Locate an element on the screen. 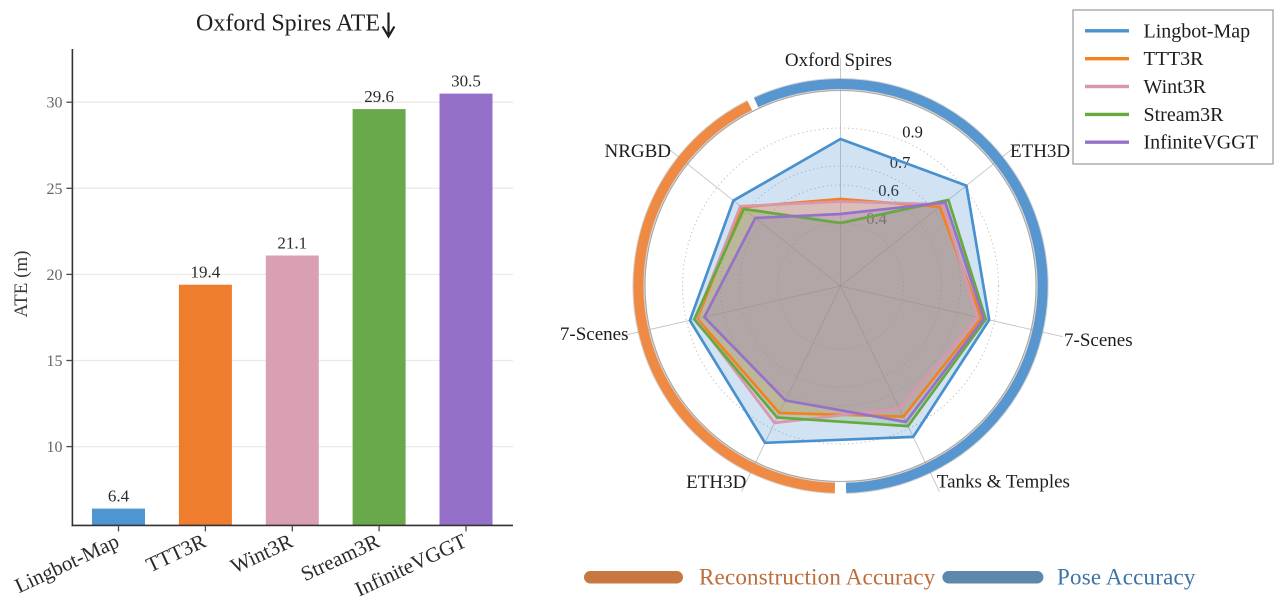  svg-text: 19.4 is located at coordinates (206, 272).